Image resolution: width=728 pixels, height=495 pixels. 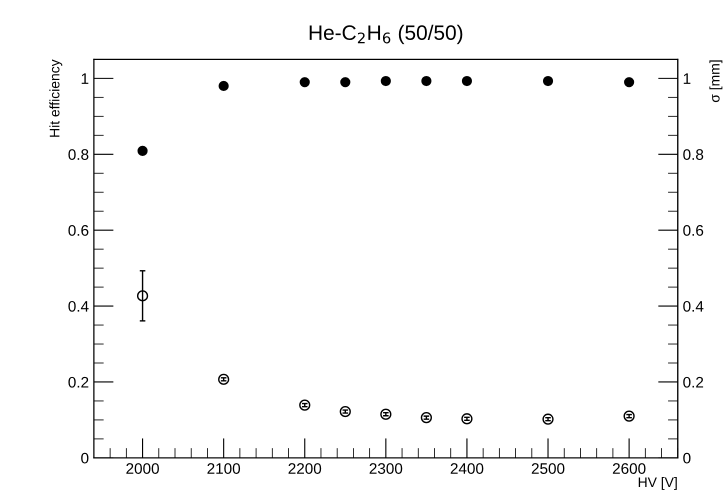 What do you see at coordinates (78, 382) in the screenshot?
I see `y-tick-label: 0.2` at bounding box center [78, 382].